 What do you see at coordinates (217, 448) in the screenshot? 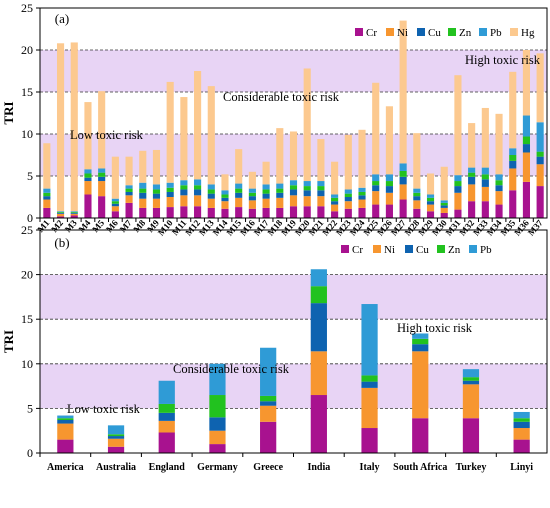
I see `panel-b-bar-Germany-Cr` at bounding box center [217, 448].